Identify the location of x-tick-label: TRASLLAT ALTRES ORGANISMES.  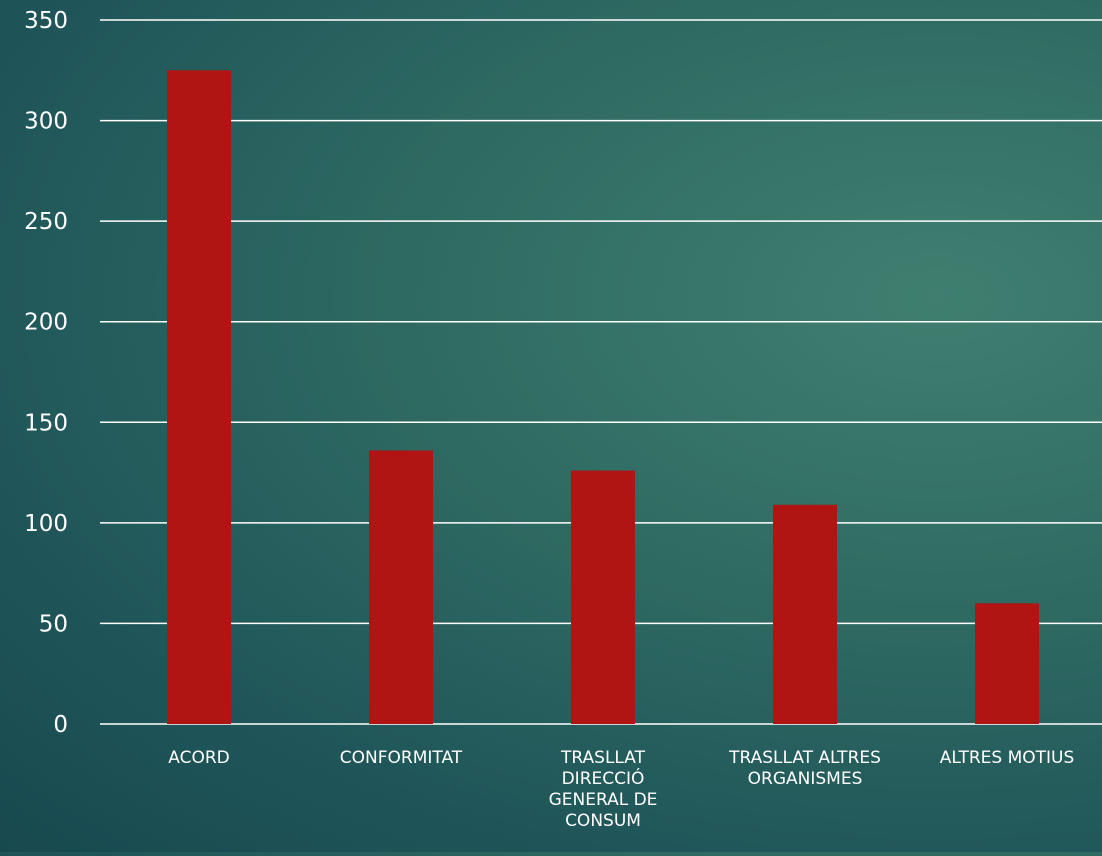
(804, 768).